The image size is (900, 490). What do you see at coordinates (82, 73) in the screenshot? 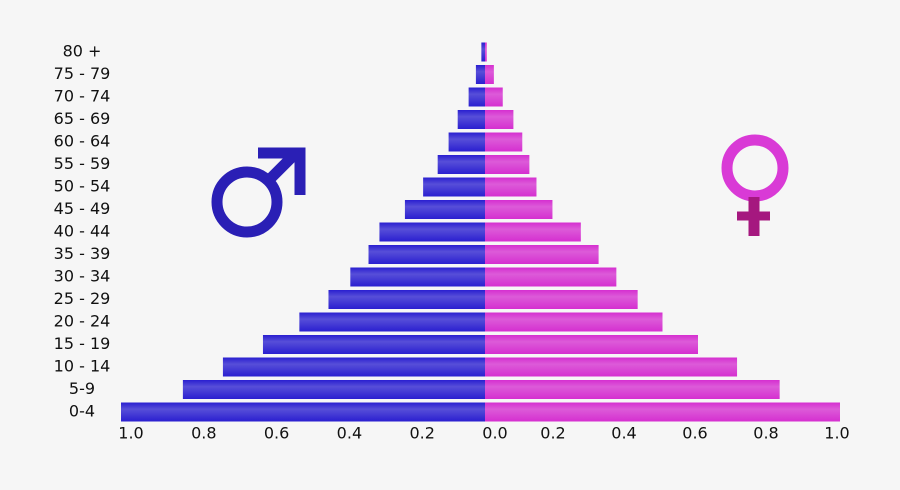
I see `y-tick-label: 75 - 79` at bounding box center [82, 73].